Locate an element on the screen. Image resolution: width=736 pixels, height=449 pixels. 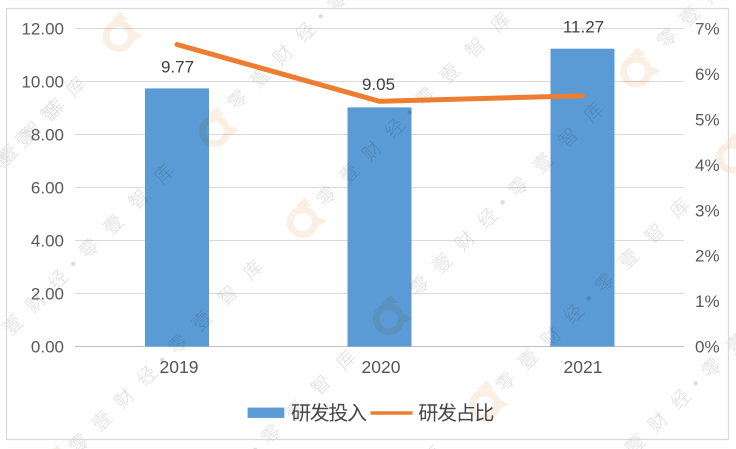
svg-text: 0% is located at coordinates (707, 347).